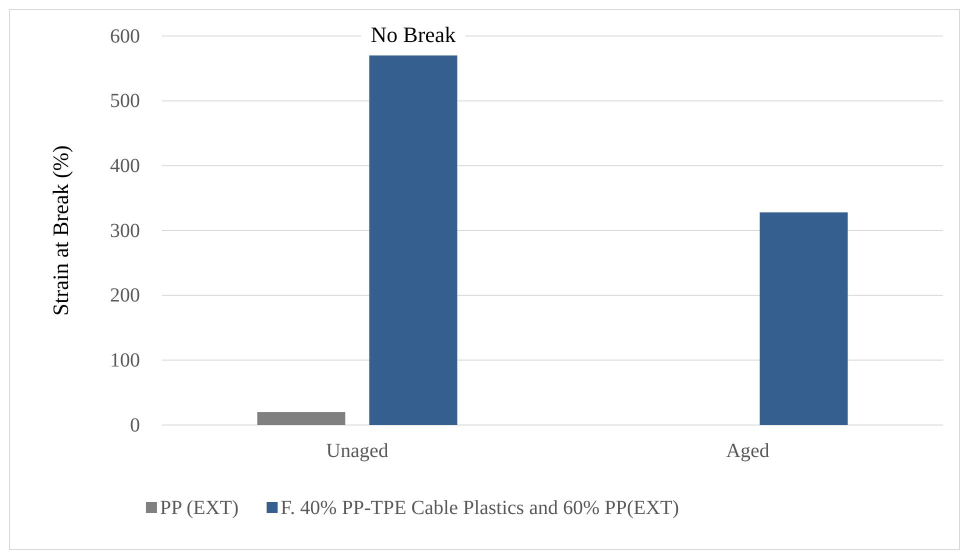  What do you see at coordinates (199, 508) in the screenshot?
I see `legend-label: PP (EXT)` at bounding box center [199, 508].